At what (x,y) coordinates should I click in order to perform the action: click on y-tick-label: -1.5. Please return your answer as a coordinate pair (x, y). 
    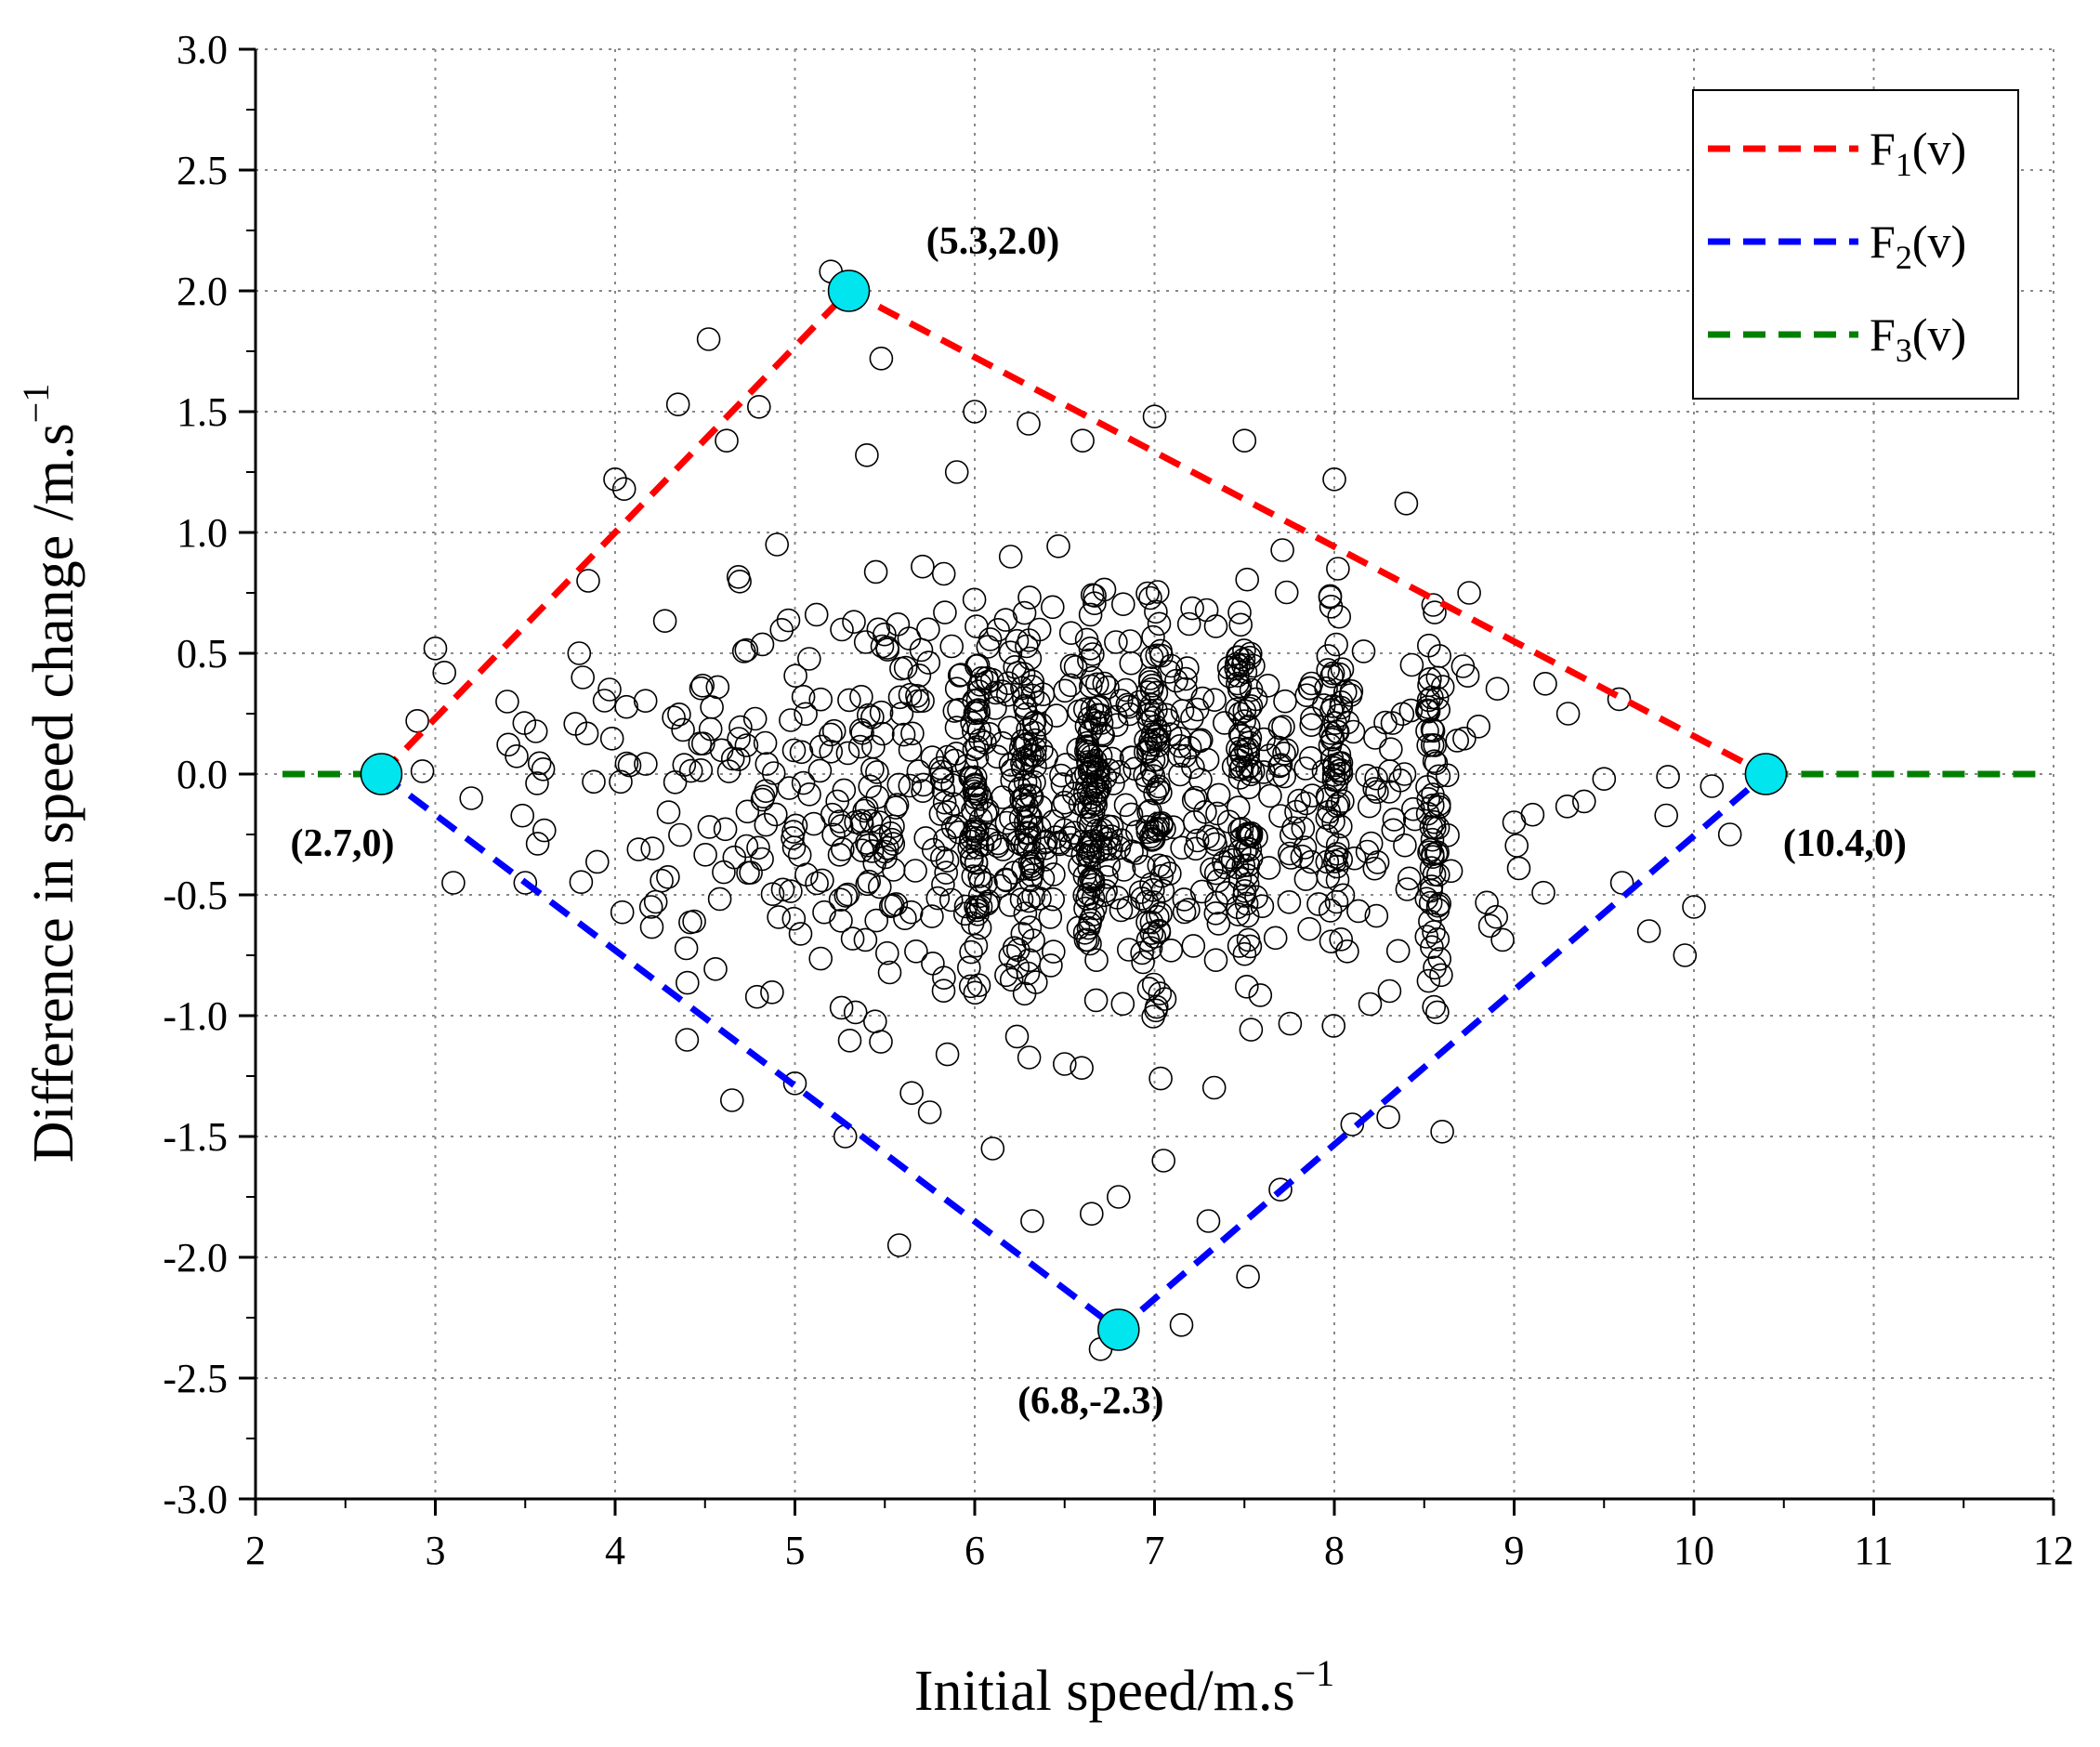
    Looking at the image, I should click on (195, 1137).